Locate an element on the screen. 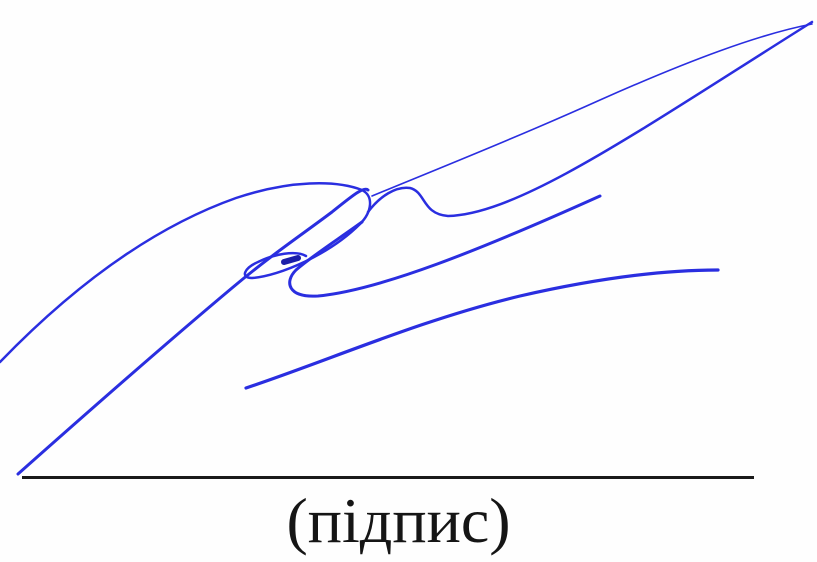  signature-stroke-loop is located at coordinates (445, 246).